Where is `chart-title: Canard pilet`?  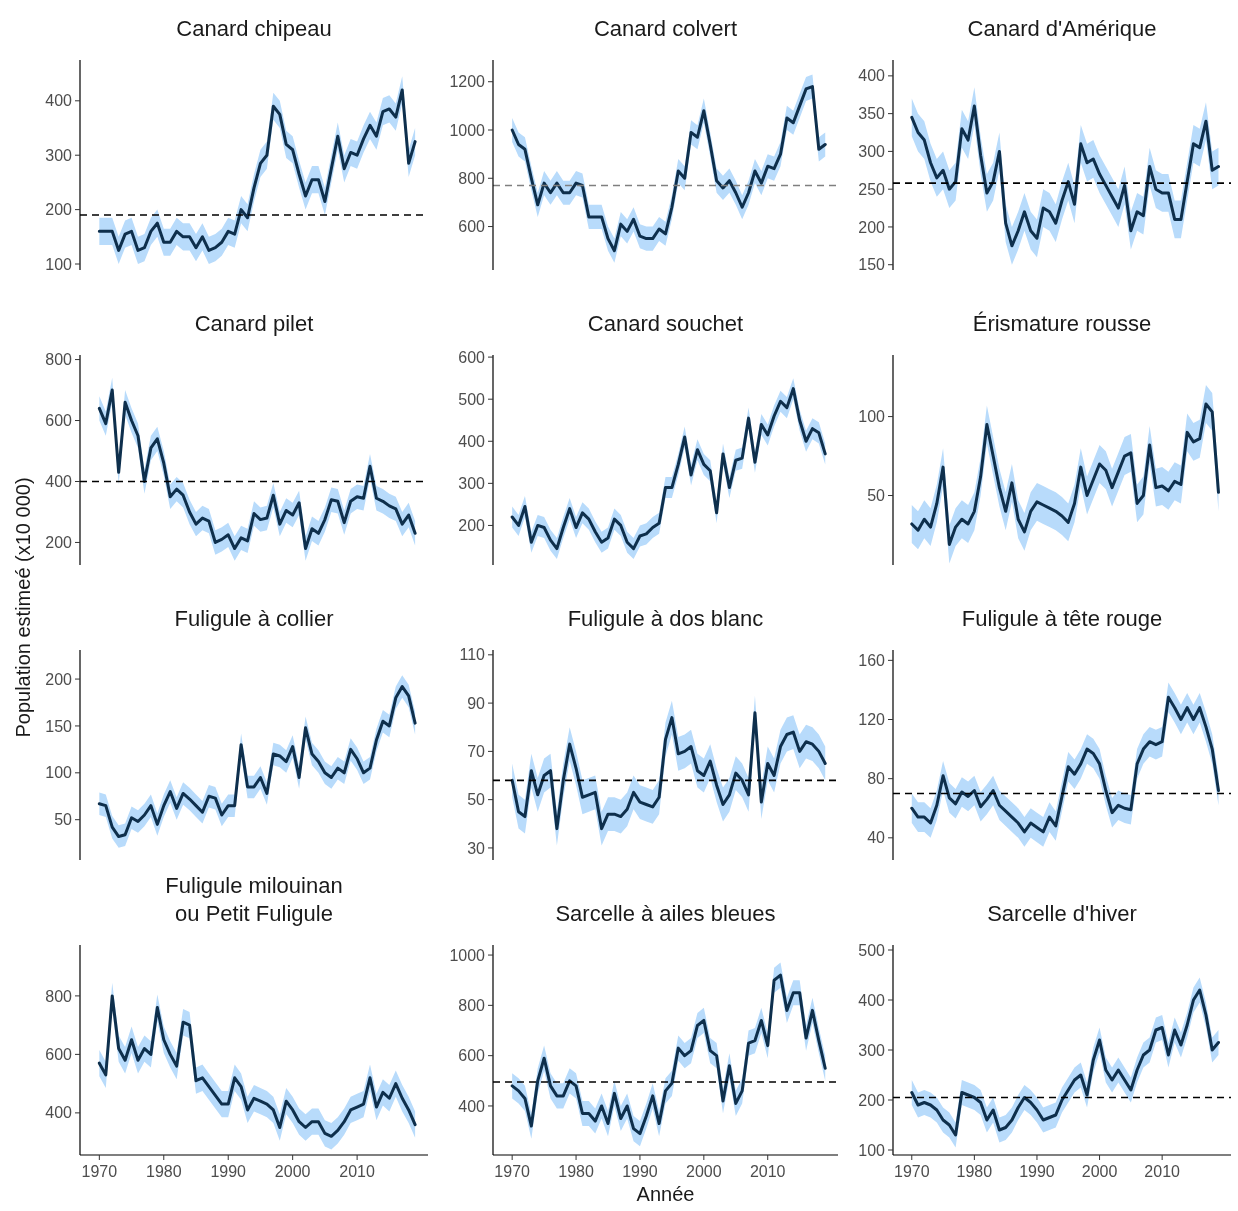
chart-title: Canard pilet is located at coordinates (254, 323).